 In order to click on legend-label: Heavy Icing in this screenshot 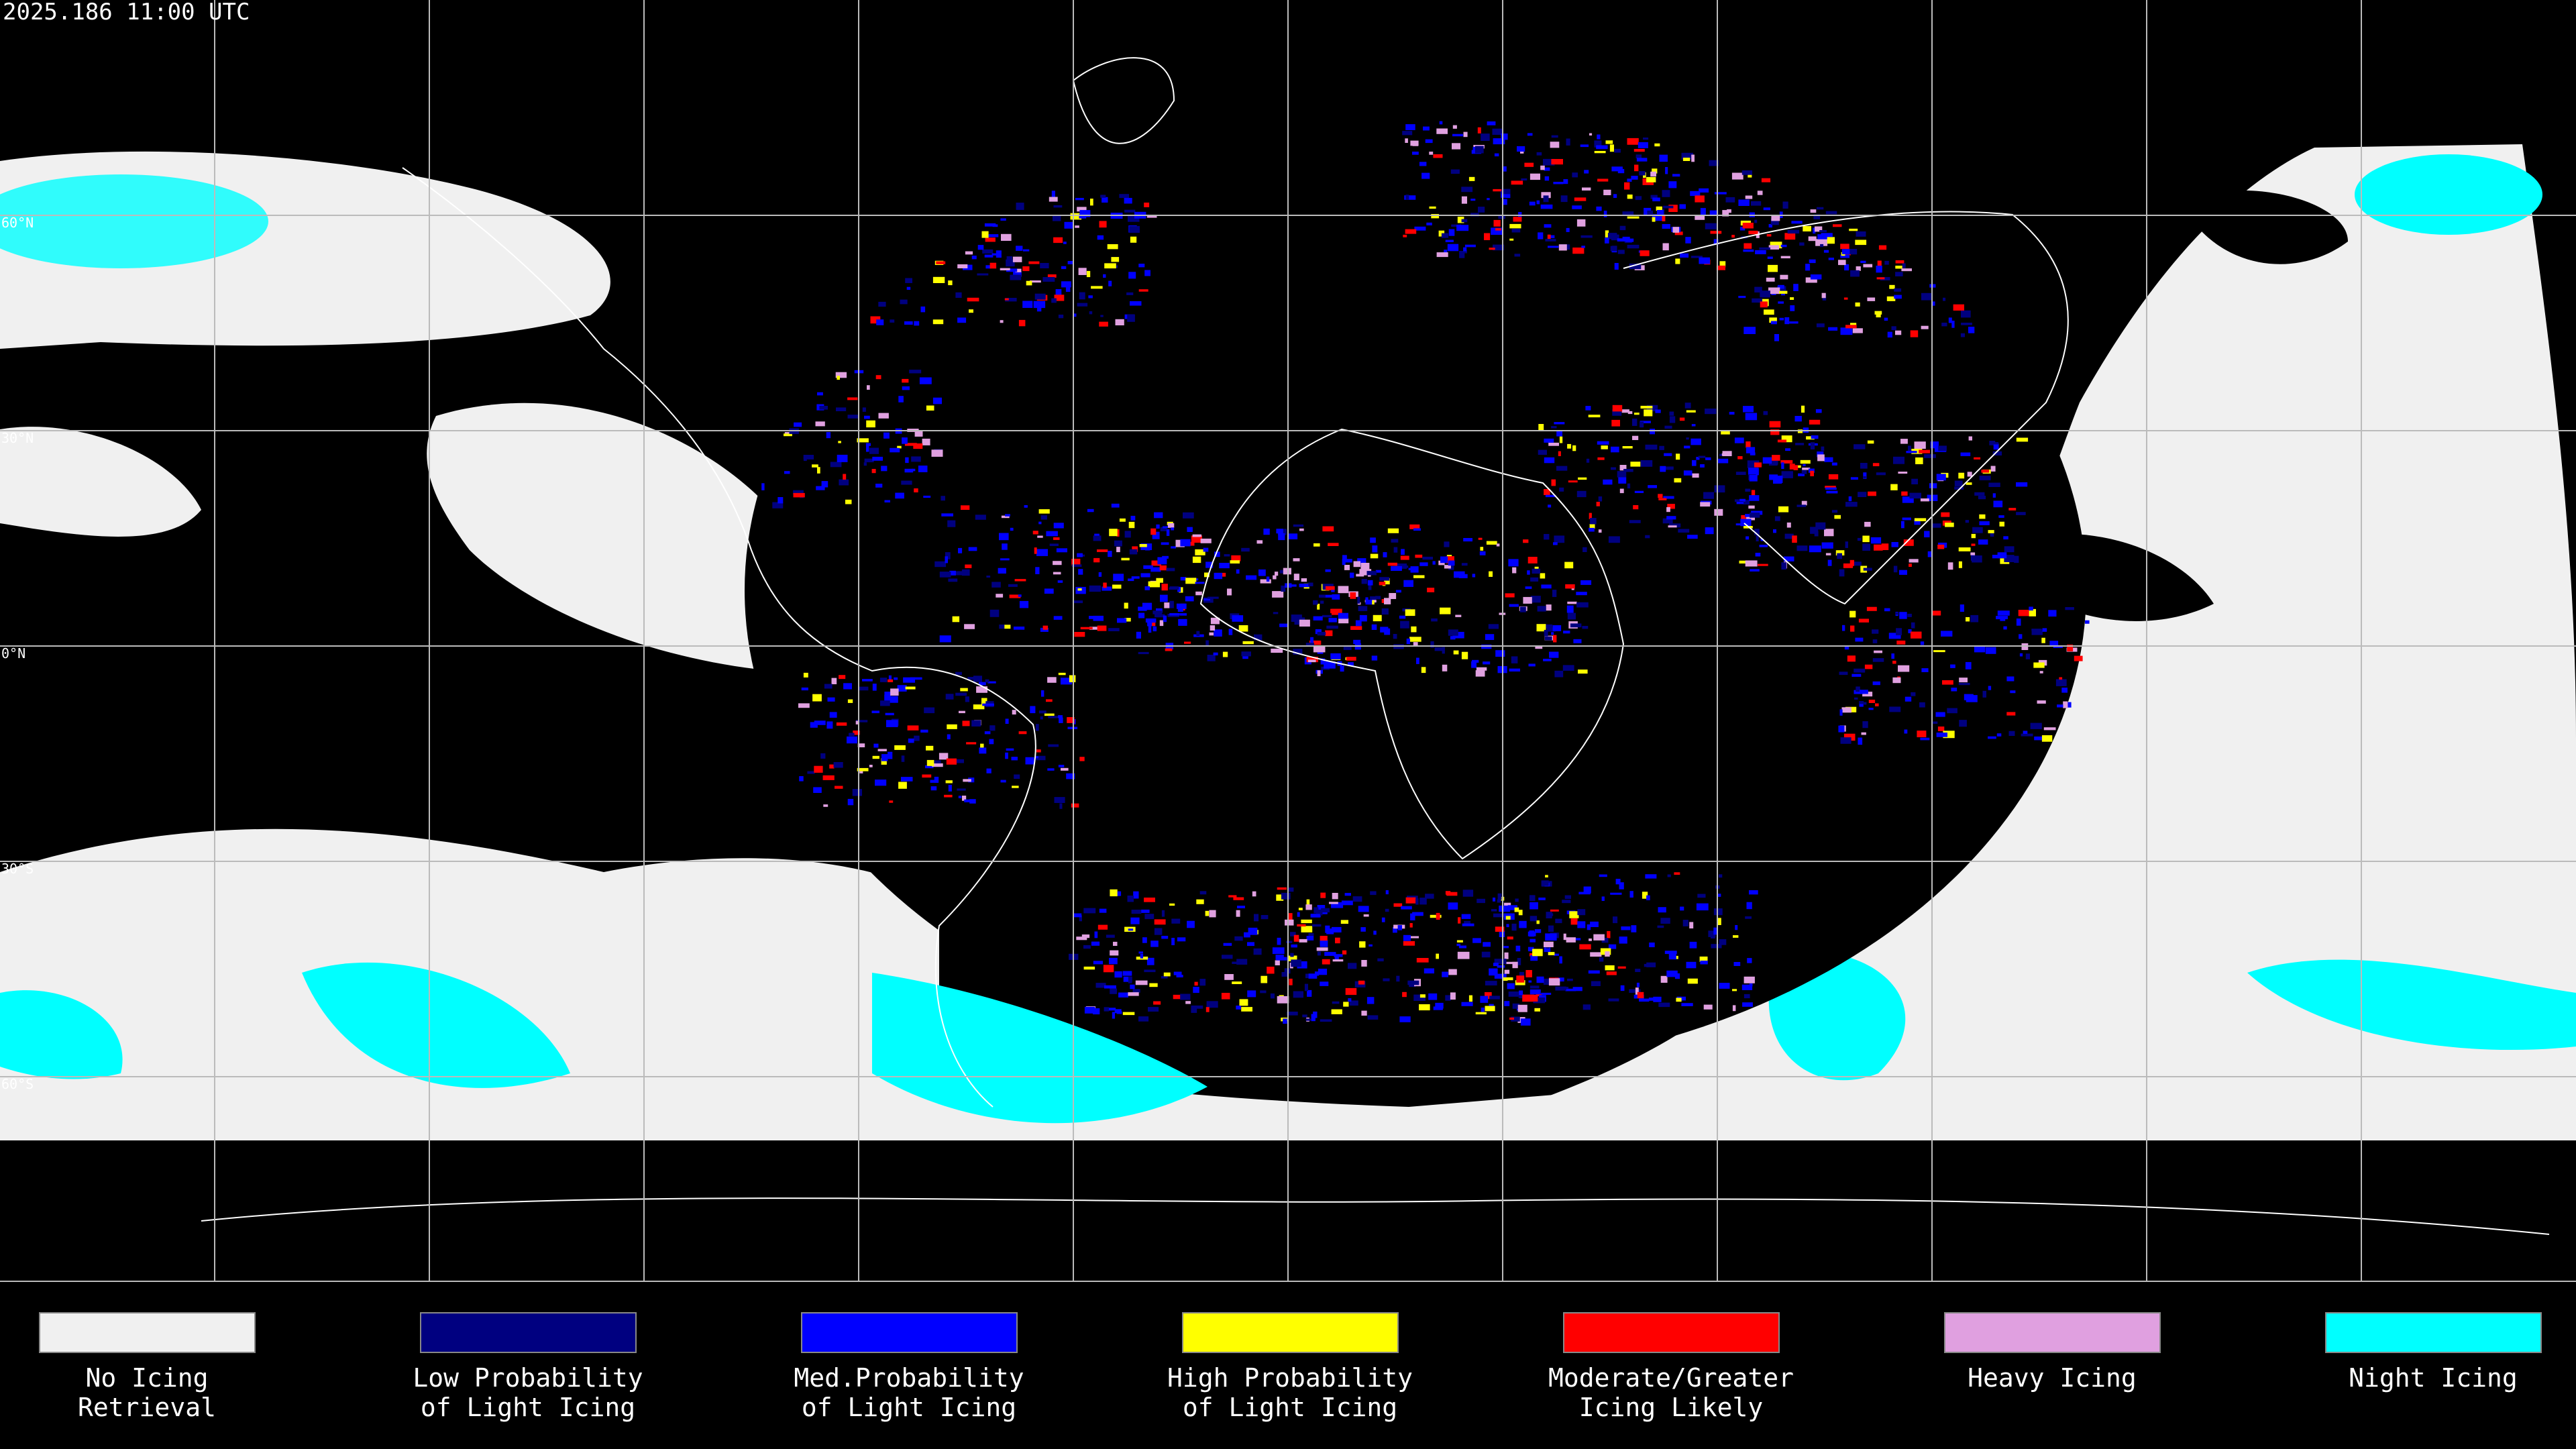, I will do `click(2052, 1378)`.